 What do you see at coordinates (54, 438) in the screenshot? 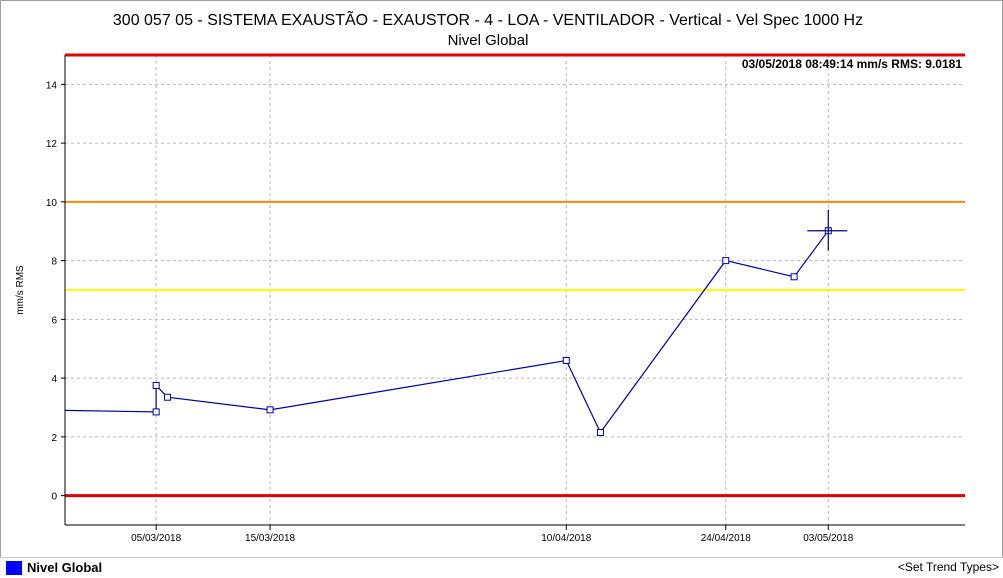
I see `y-tick-label: 2` at bounding box center [54, 438].